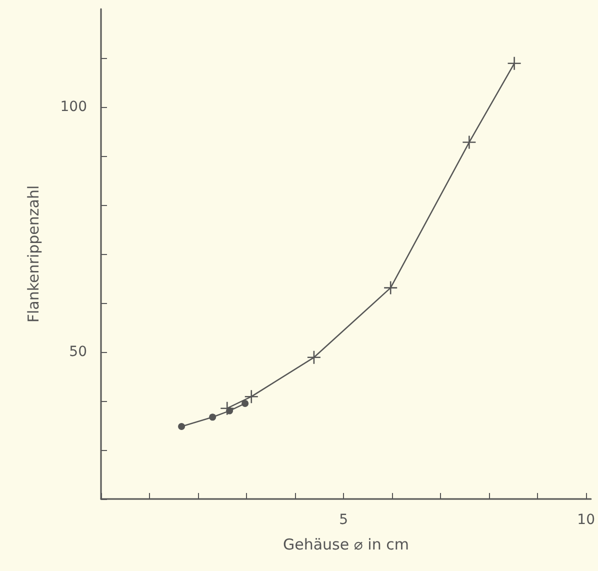 The image size is (598, 571). What do you see at coordinates (345, 545) in the screenshot?
I see `x-axis-title: Gehäuse ⌀ in cm` at bounding box center [345, 545].